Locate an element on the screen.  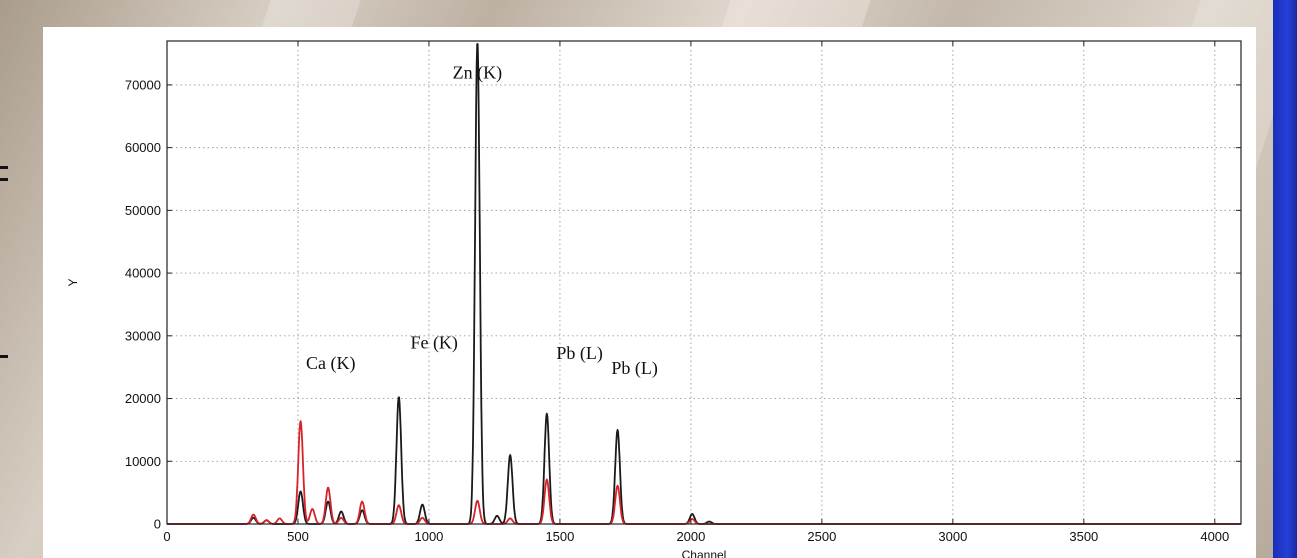
x-tick-label: 500 is located at coordinates (298, 536).